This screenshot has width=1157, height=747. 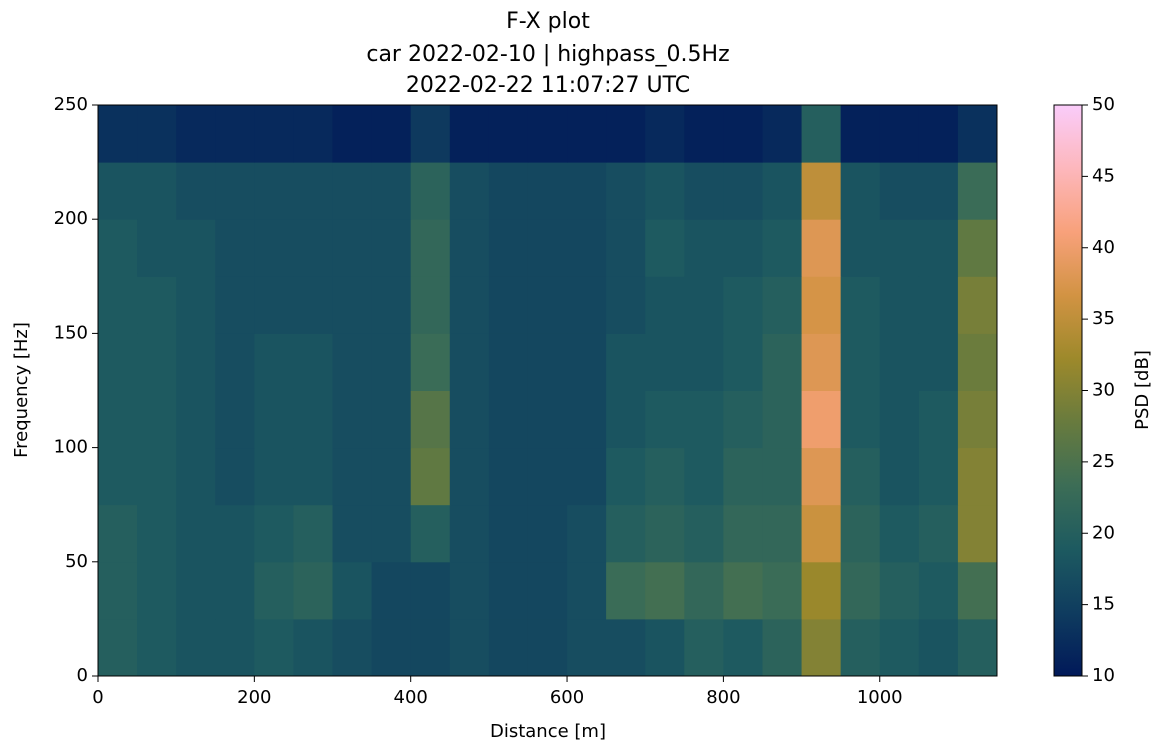 What do you see at coordinates (1068, 390) in the screenshot?
I see `colorbar` at bounding box center [1068, 390].